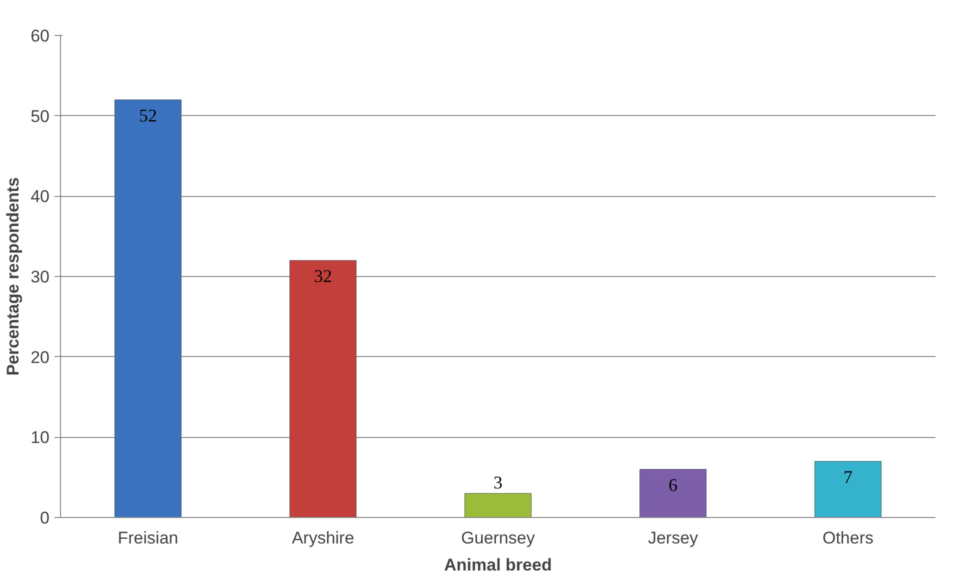 The height and width of the screenshot is (581, 954). What do you see at coordinates (498, 482) in the screenshot?
I see `data-label: 3` at bounding box center [498, 482].